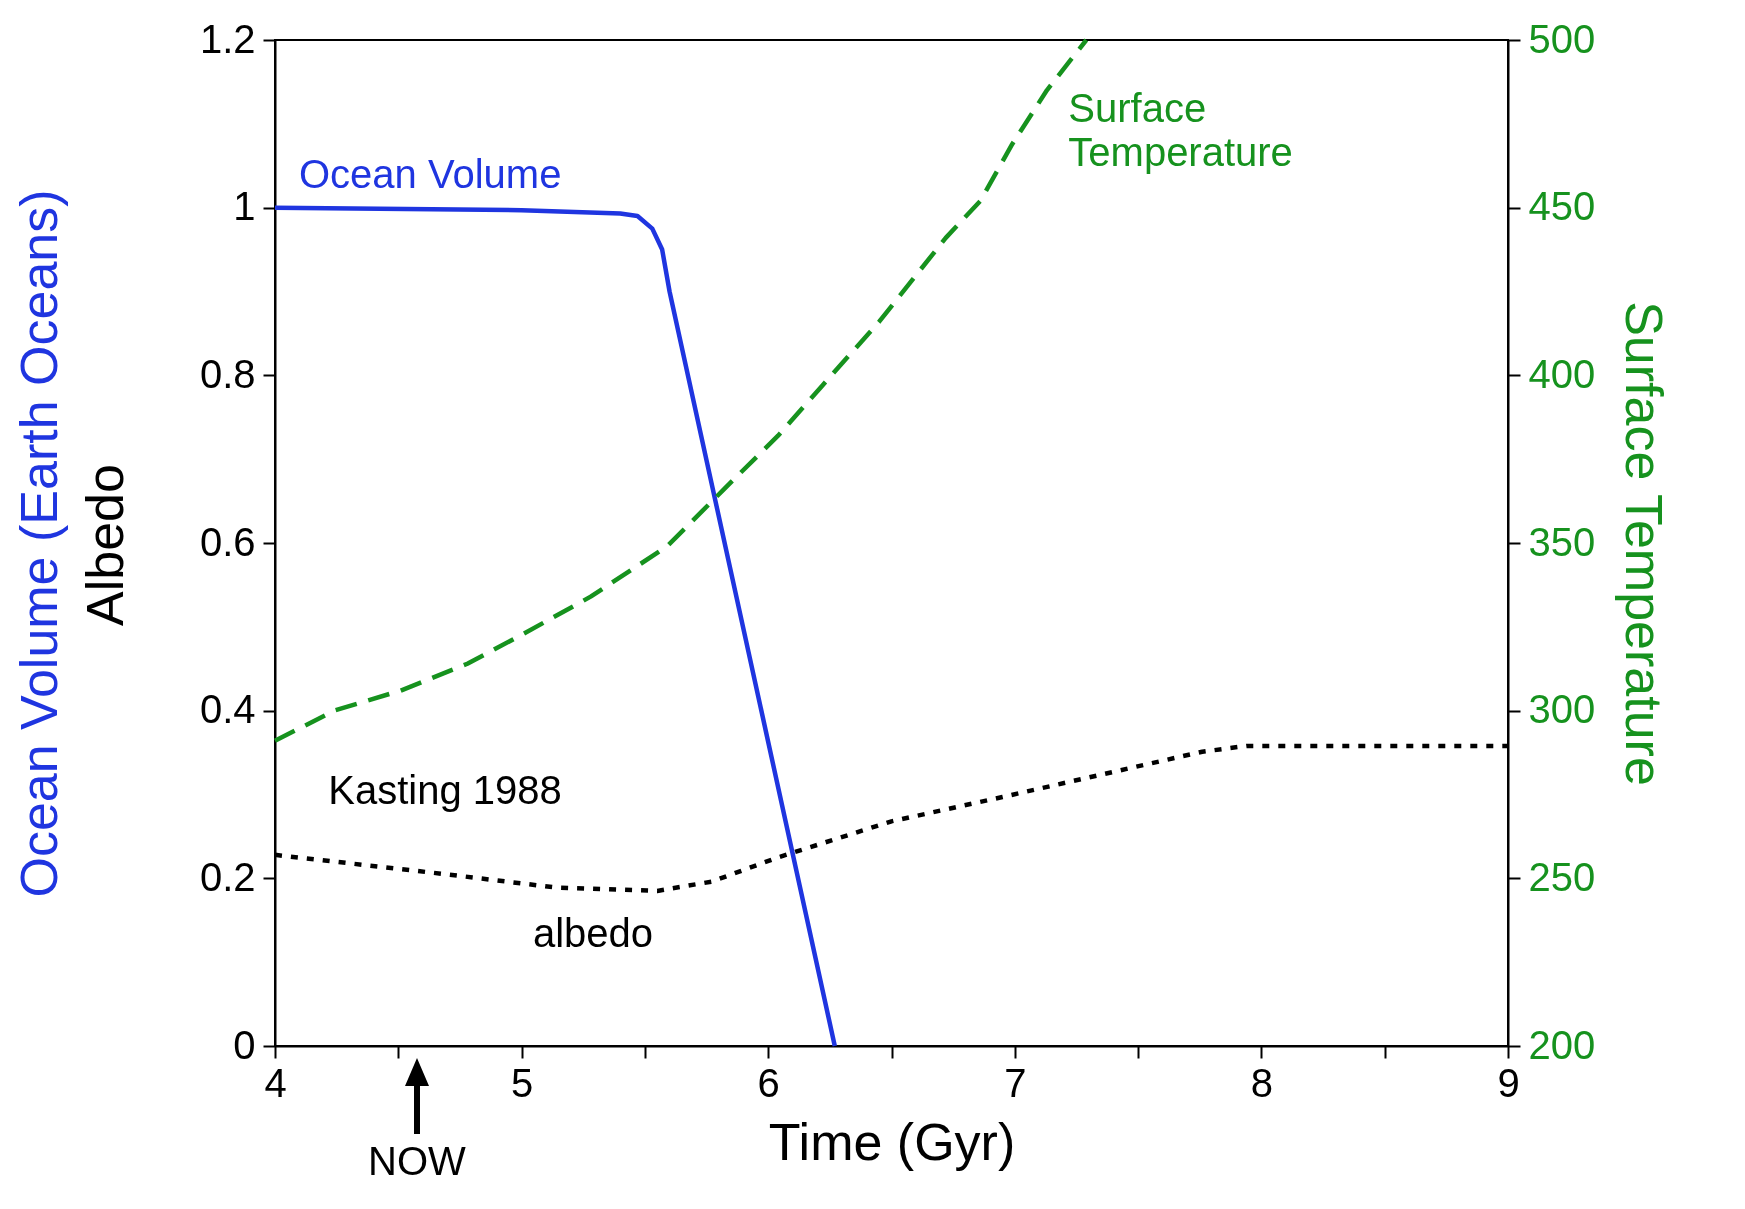  Describe the element at coordinates (593, 933) in the screenshot. I see `annotation: albedo` at that location.